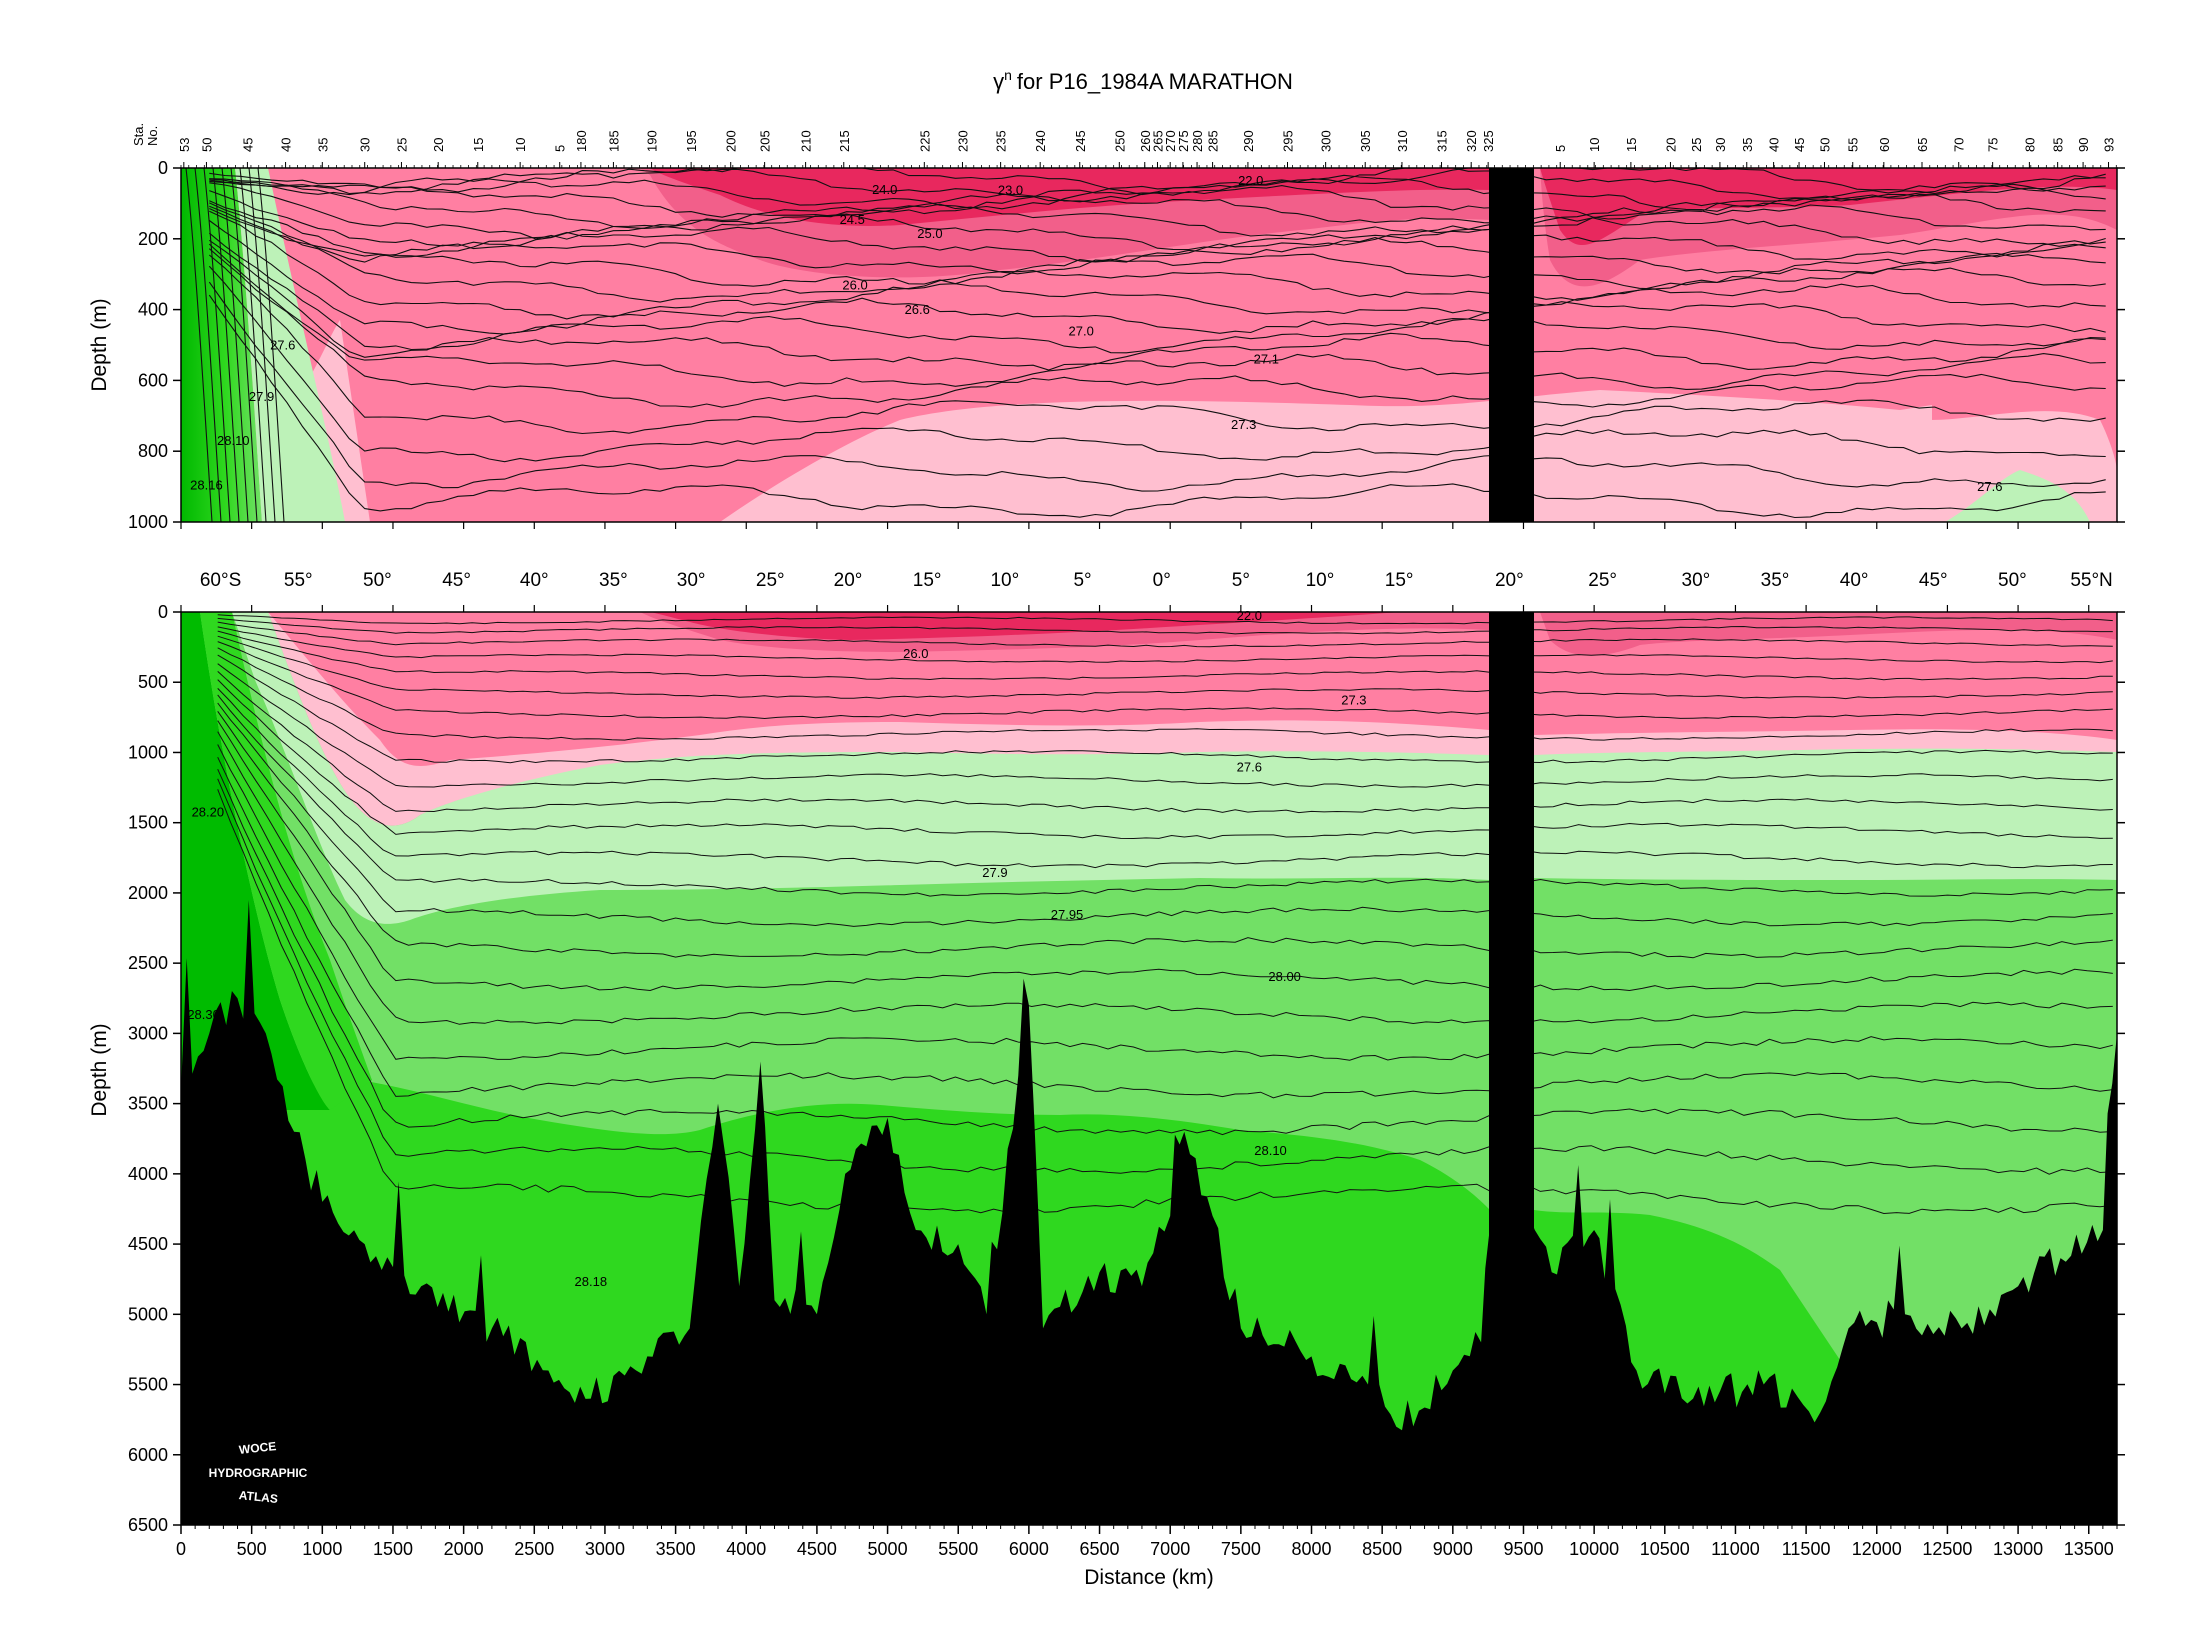 The width and height of the screenshot is (2194, 1639). What do you see at coordinates (1959, 145) in the screenshot?
I see `station-label: 70` at bounding box center [1959, 145].